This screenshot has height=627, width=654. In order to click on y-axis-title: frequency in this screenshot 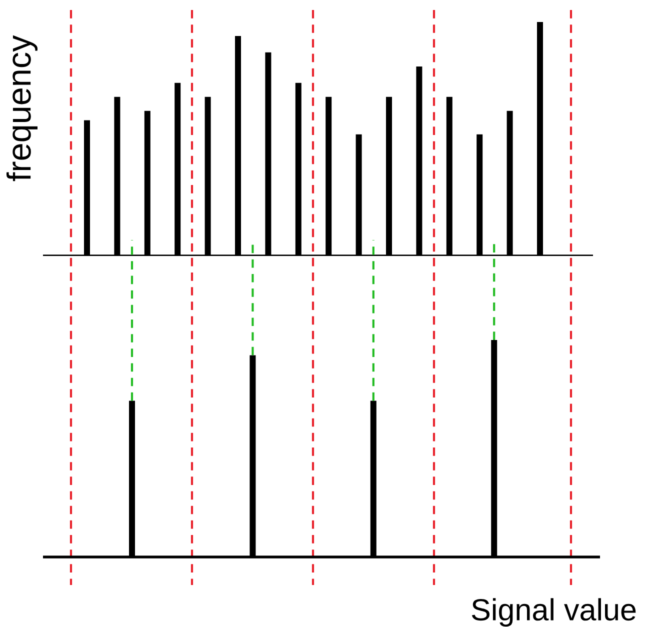, I will do `click(22, 108)`.